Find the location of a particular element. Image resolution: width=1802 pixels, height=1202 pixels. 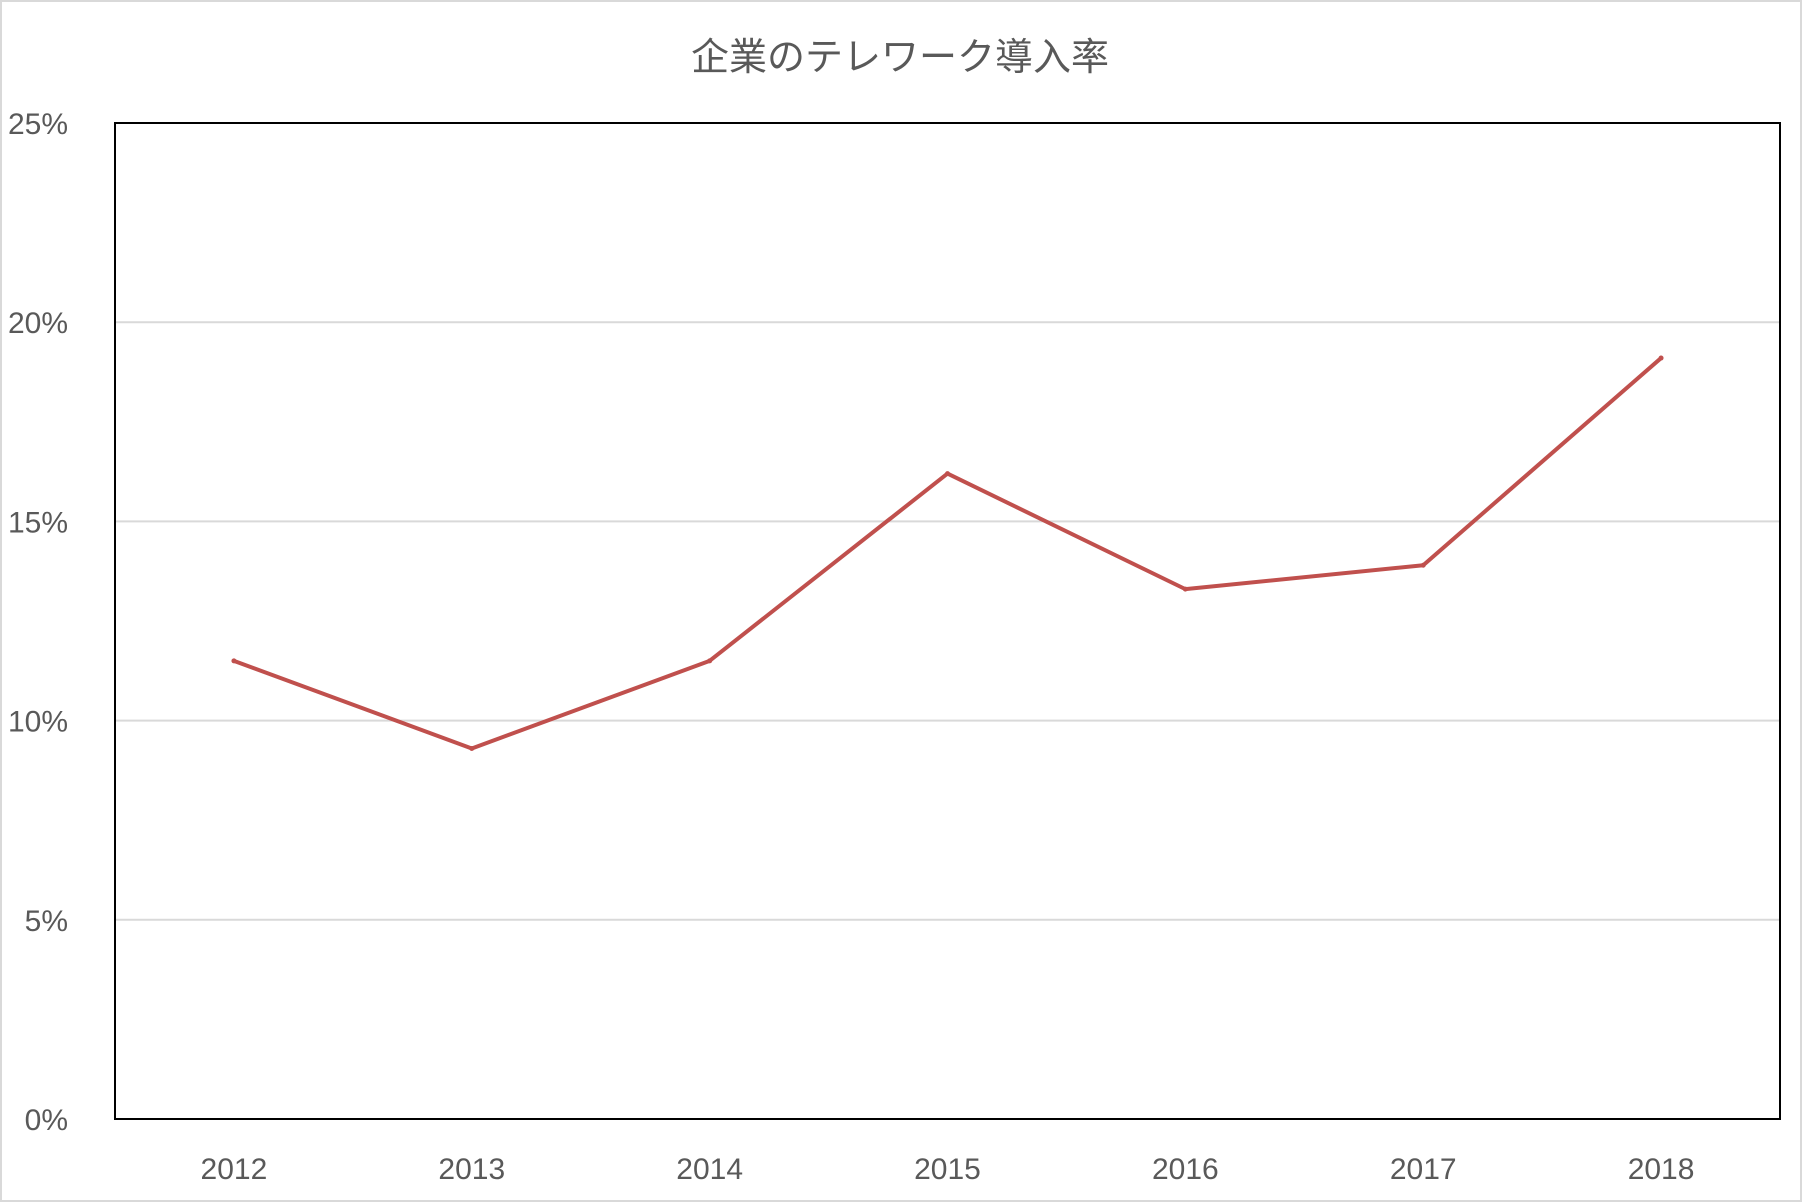

x-tick-label: 2012 is located at coordinates (234, 1169).